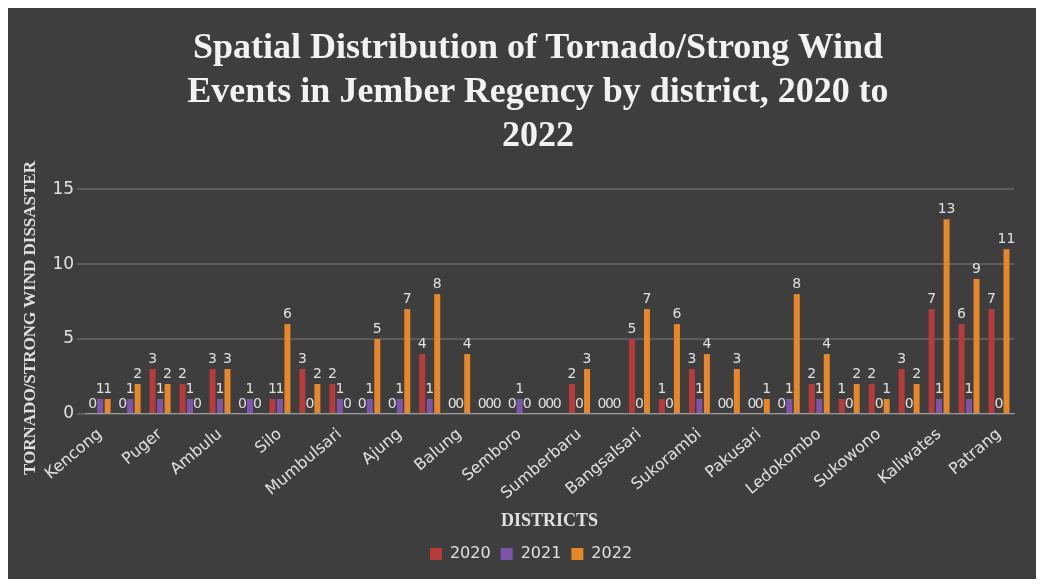 The height and width of the screenshot is (587, 1044). Describe the element at coordinates (63, 262) in the screenshot. I see `y-tick-label: 10` at that location.